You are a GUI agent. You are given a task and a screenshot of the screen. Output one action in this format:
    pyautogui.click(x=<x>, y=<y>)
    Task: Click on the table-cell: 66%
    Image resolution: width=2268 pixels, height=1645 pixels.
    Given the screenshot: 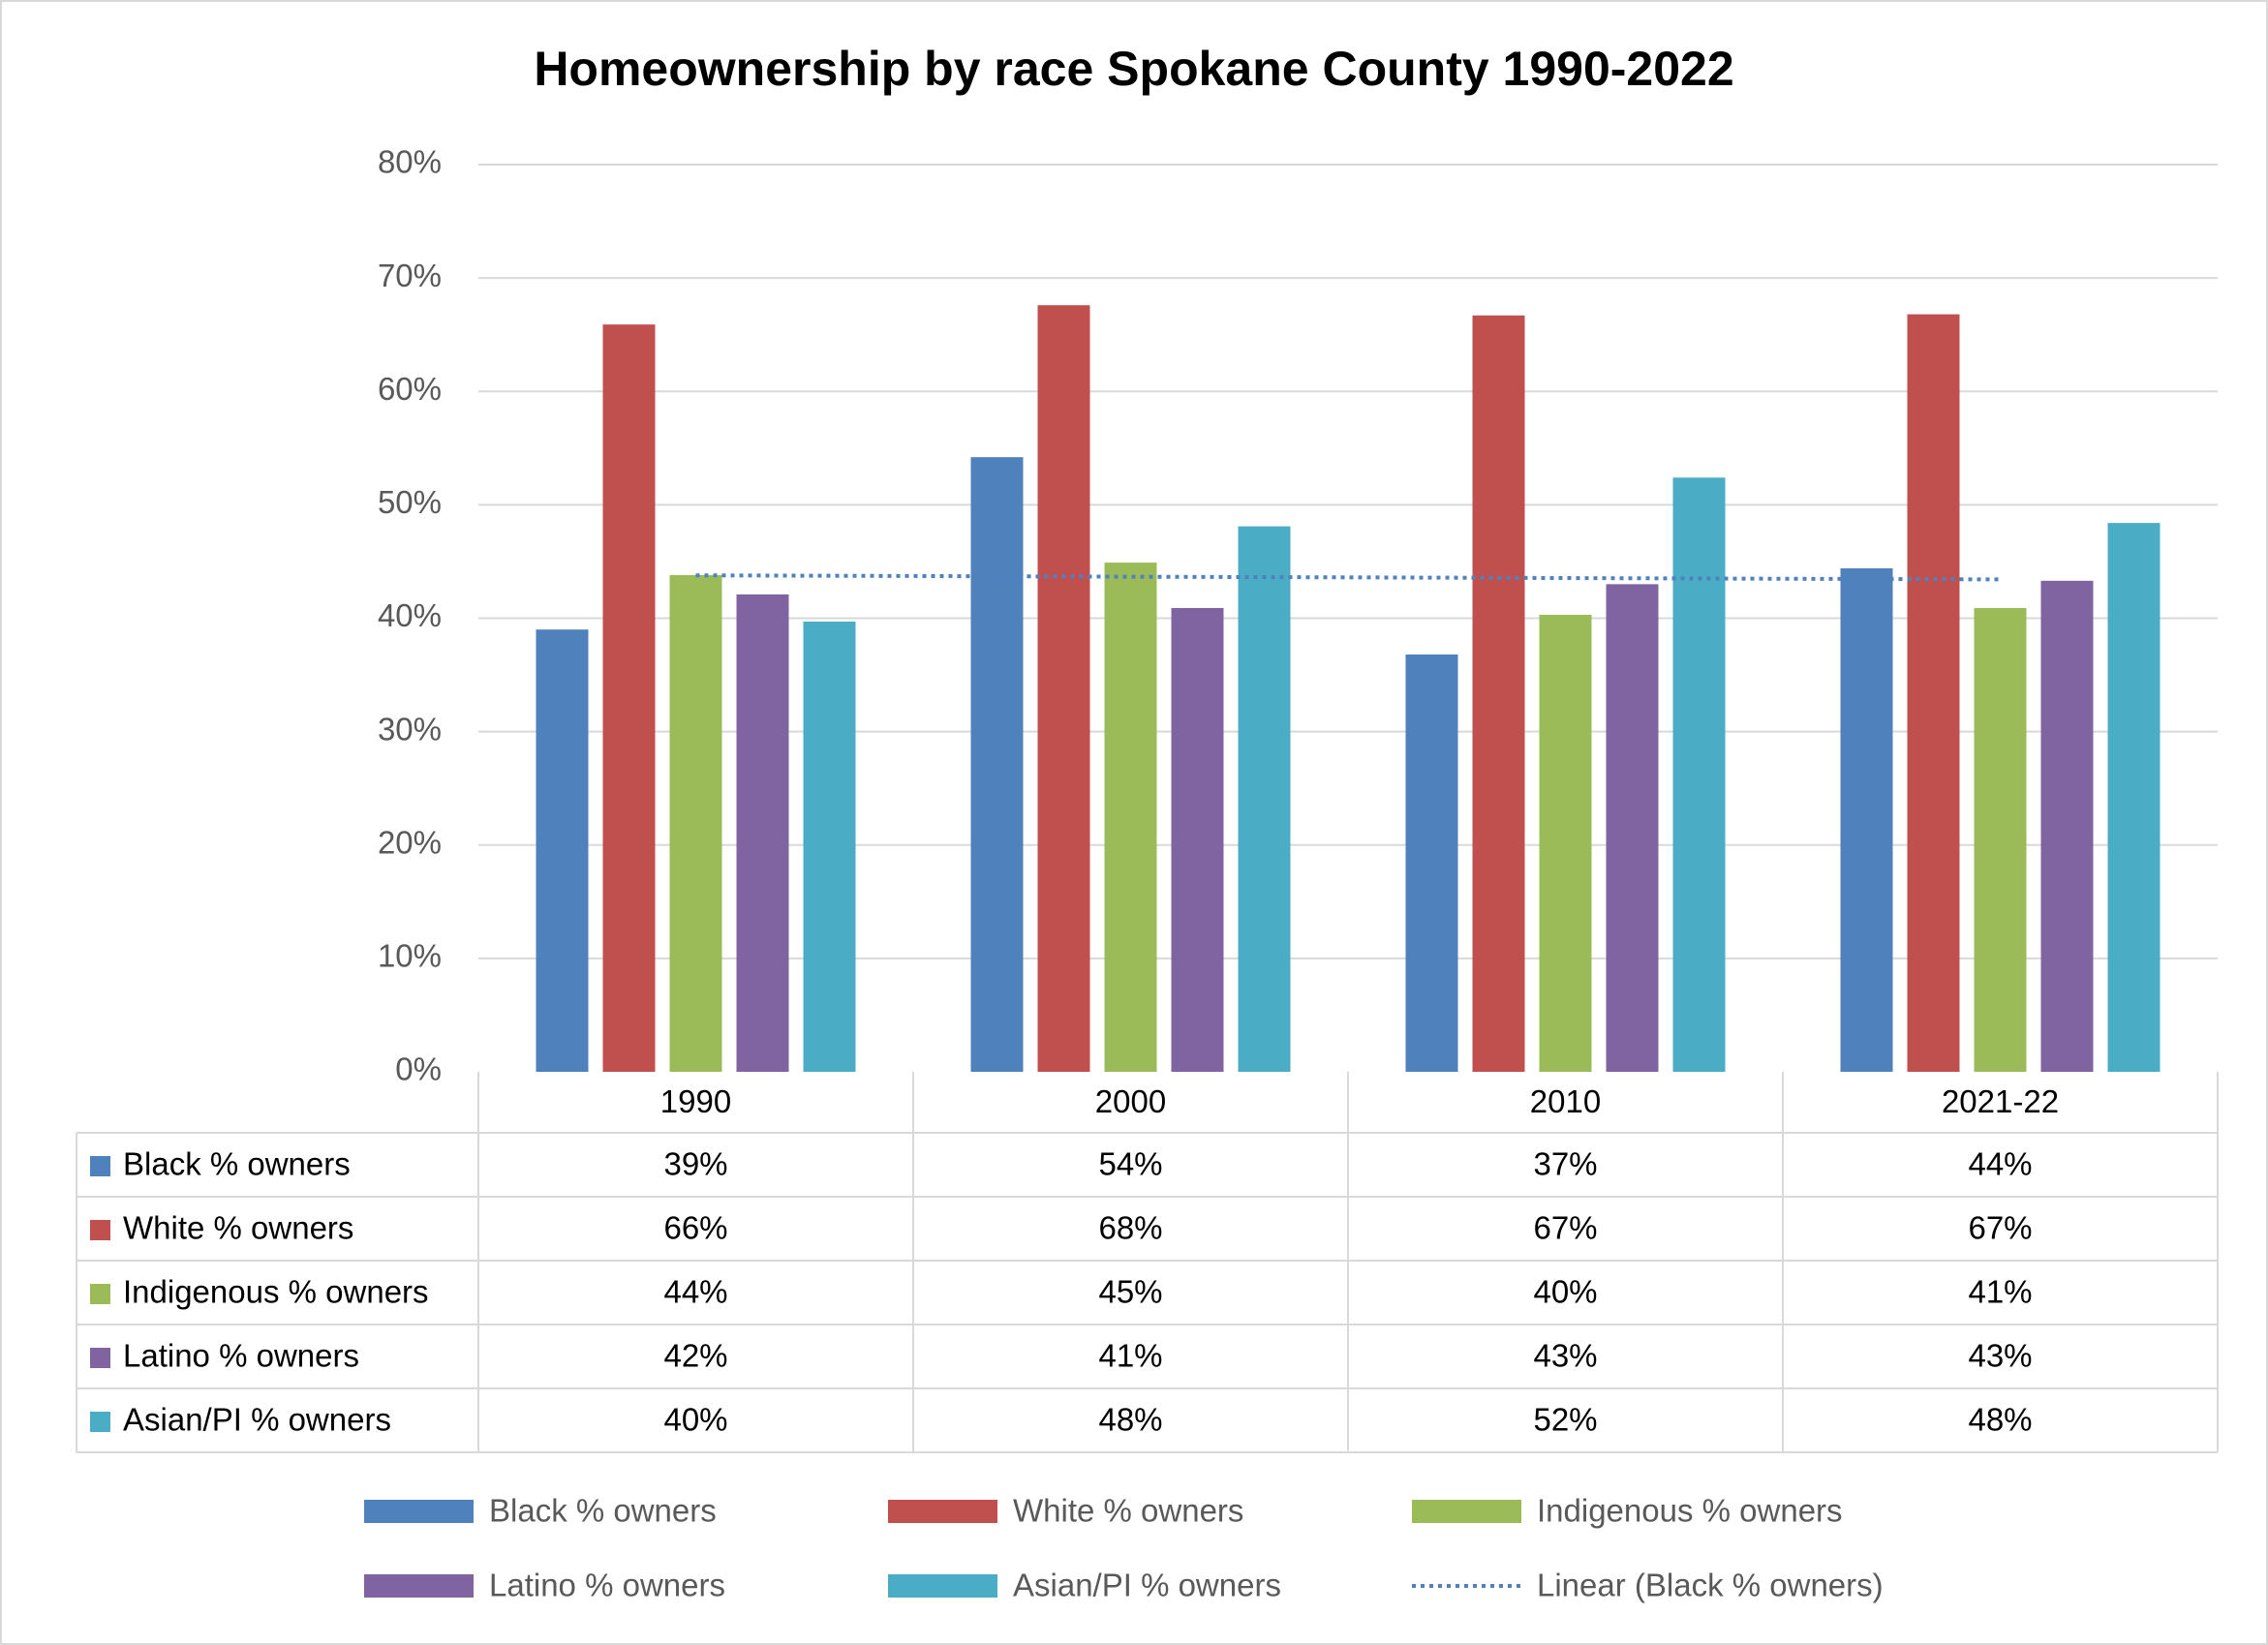 What is the action you would take?
    pyautogui.click(x=695, y=1228)
    